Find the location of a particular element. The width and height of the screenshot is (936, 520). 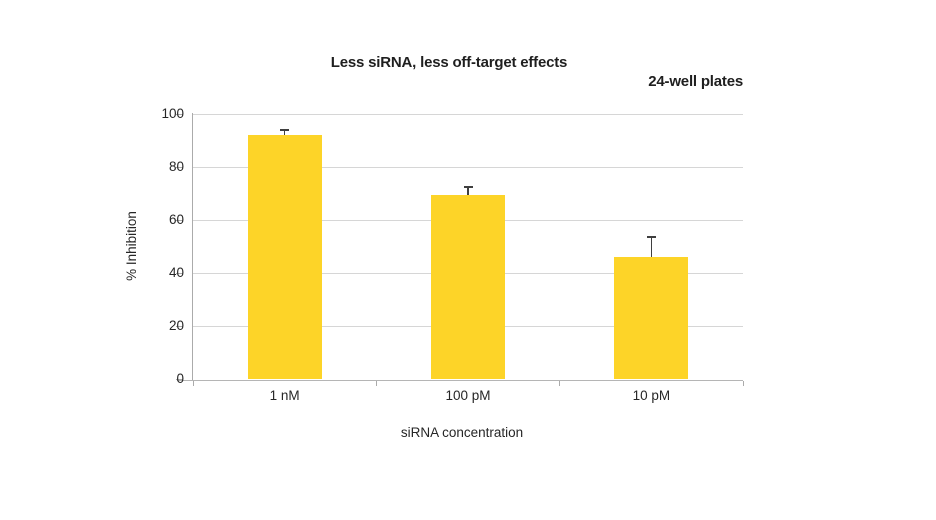

bar-100-pM is located at coordinates (468, 286).